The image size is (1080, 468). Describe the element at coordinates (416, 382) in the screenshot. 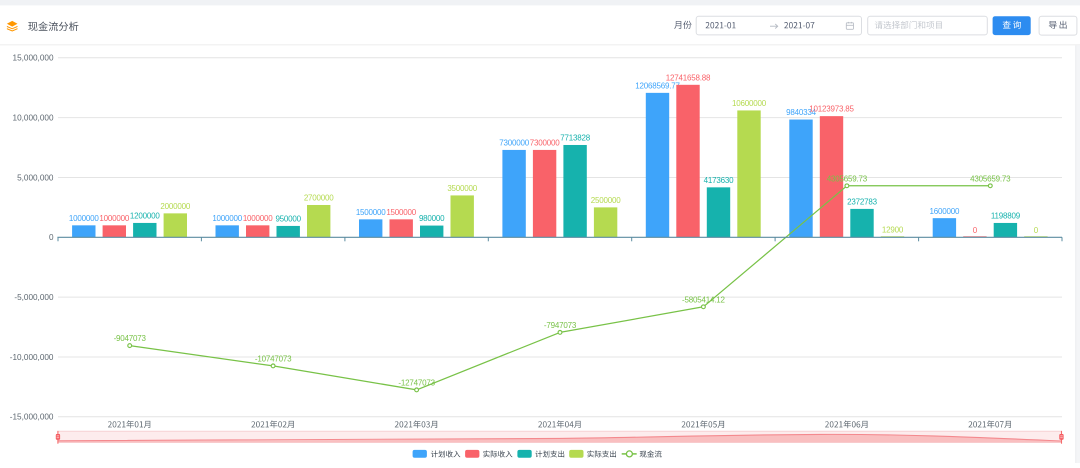

I see `svg-text: -12747073` at that location.